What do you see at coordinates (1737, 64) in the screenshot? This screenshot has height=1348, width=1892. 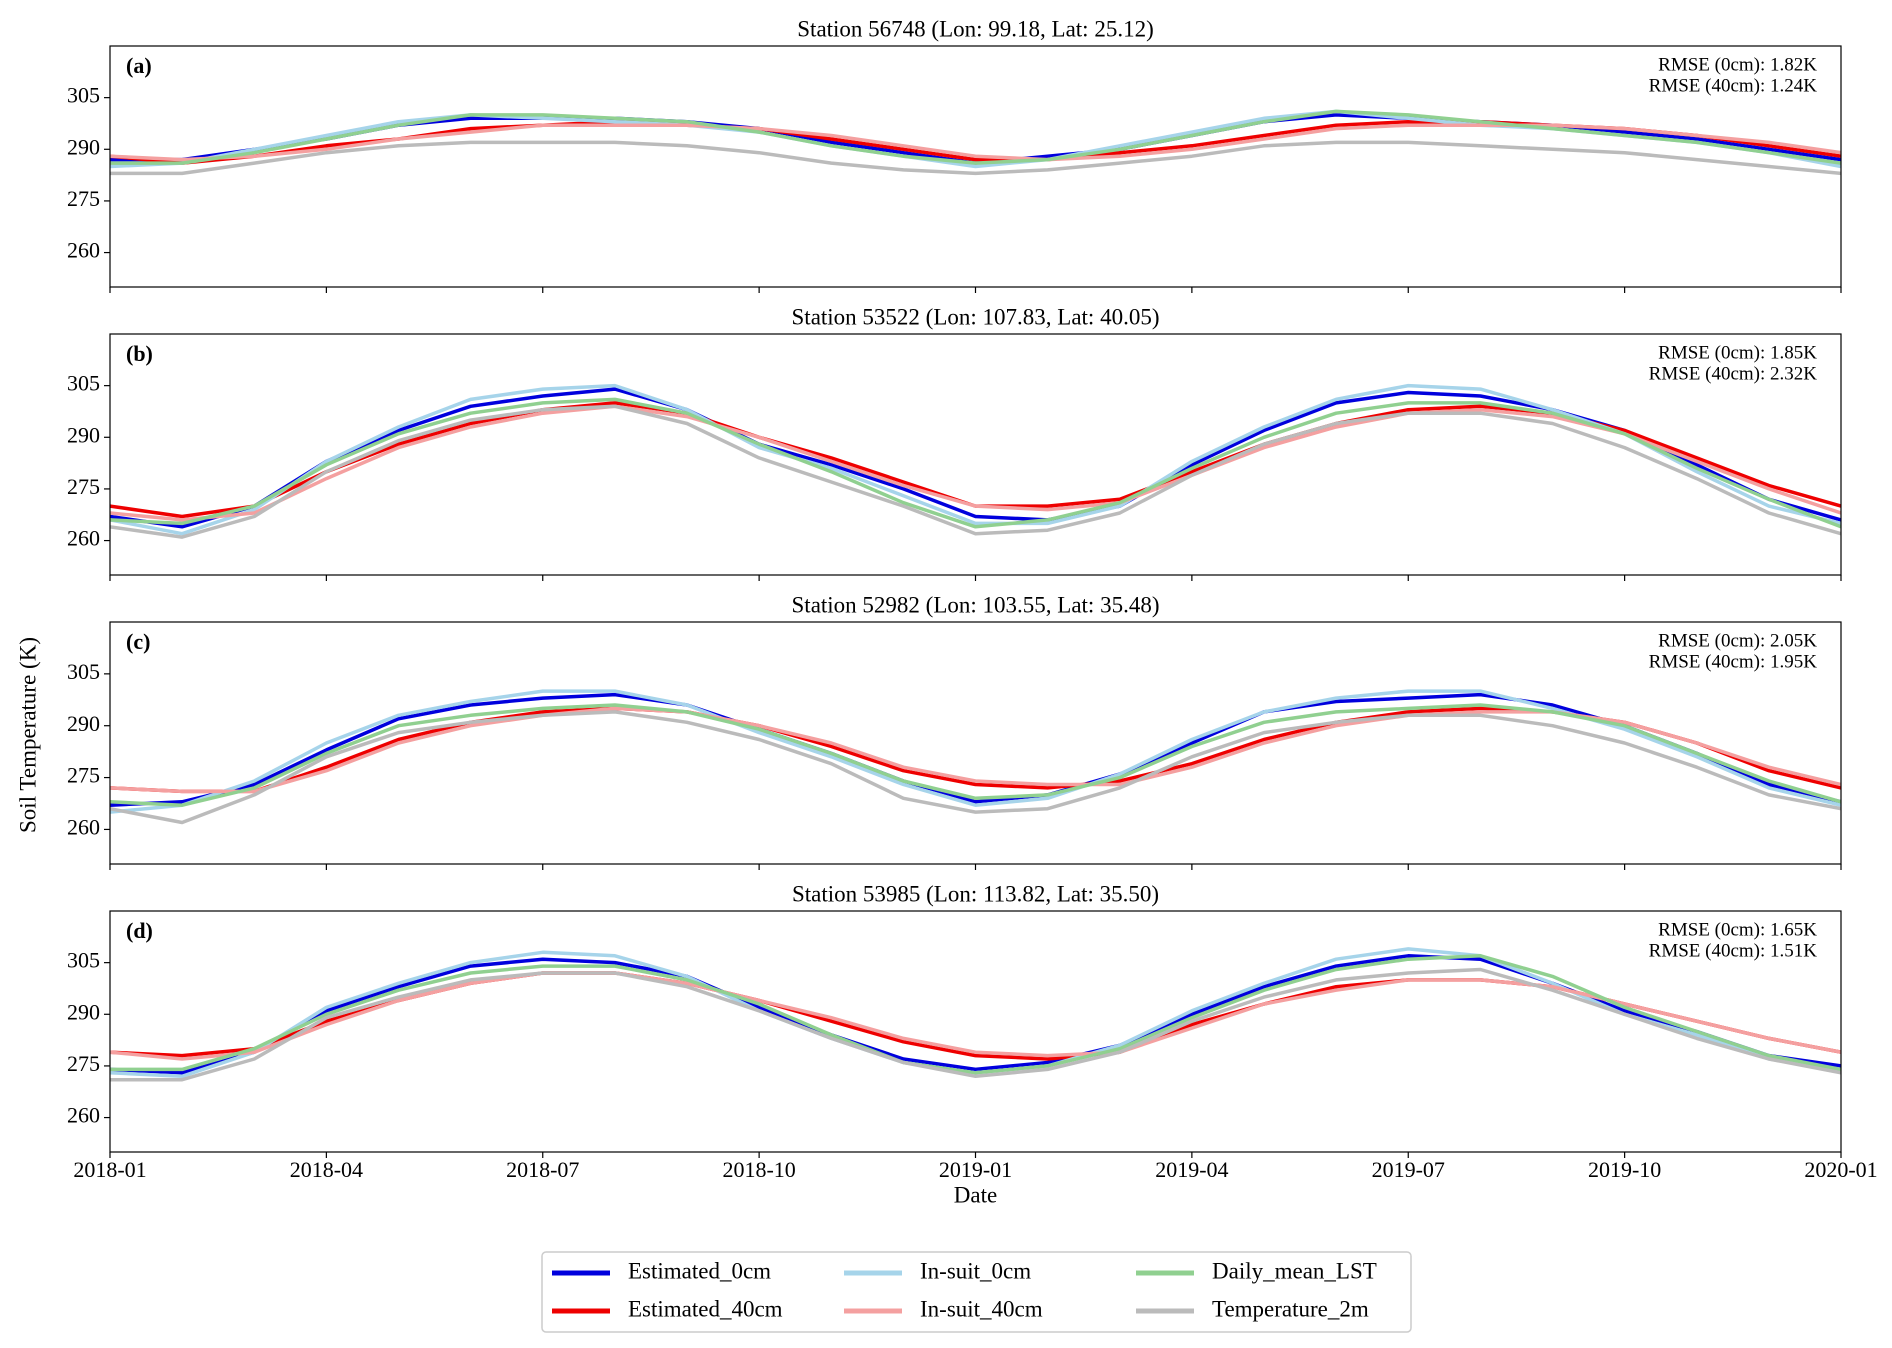 I see `rmse-annotation: RMSE (0cm): 1.82K` at bounding box center [1737, 64].